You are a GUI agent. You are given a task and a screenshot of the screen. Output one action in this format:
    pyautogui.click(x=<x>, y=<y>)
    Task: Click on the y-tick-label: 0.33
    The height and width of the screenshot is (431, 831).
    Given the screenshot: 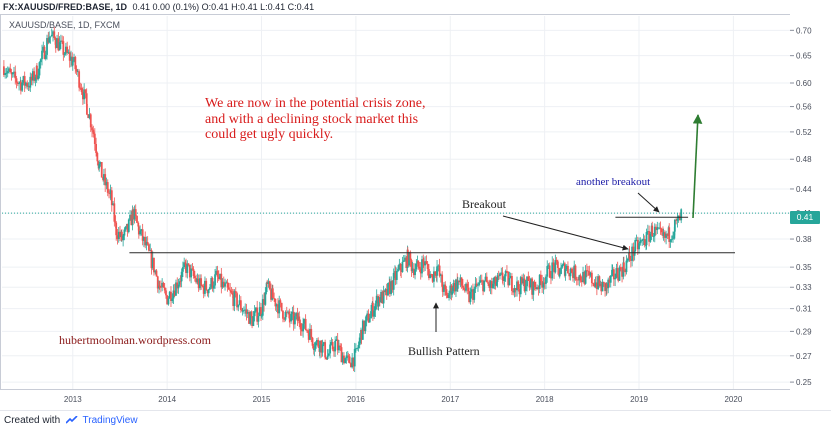 What is the action you would take?
    pyautogui.click(x=804, y=287)
    